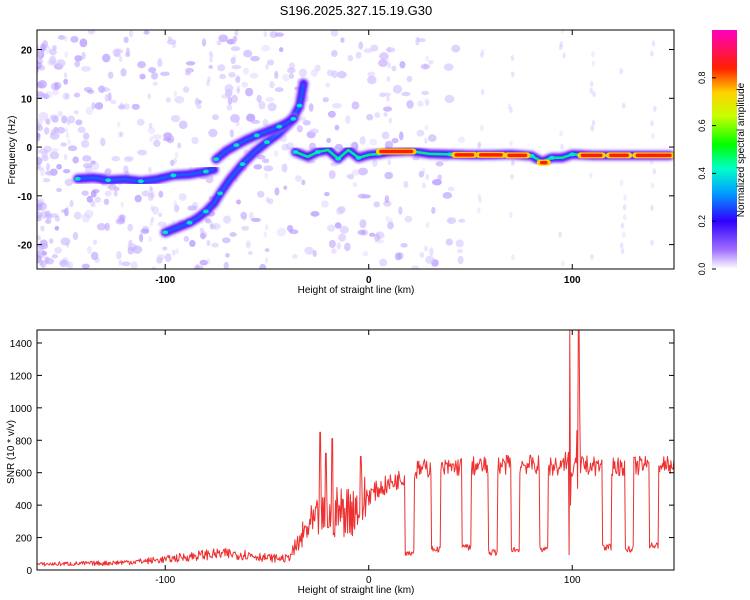  What do you see at coordinates (234, 158) in the screenshot?
I see `ridge-line` at bounding box center [234, 158].